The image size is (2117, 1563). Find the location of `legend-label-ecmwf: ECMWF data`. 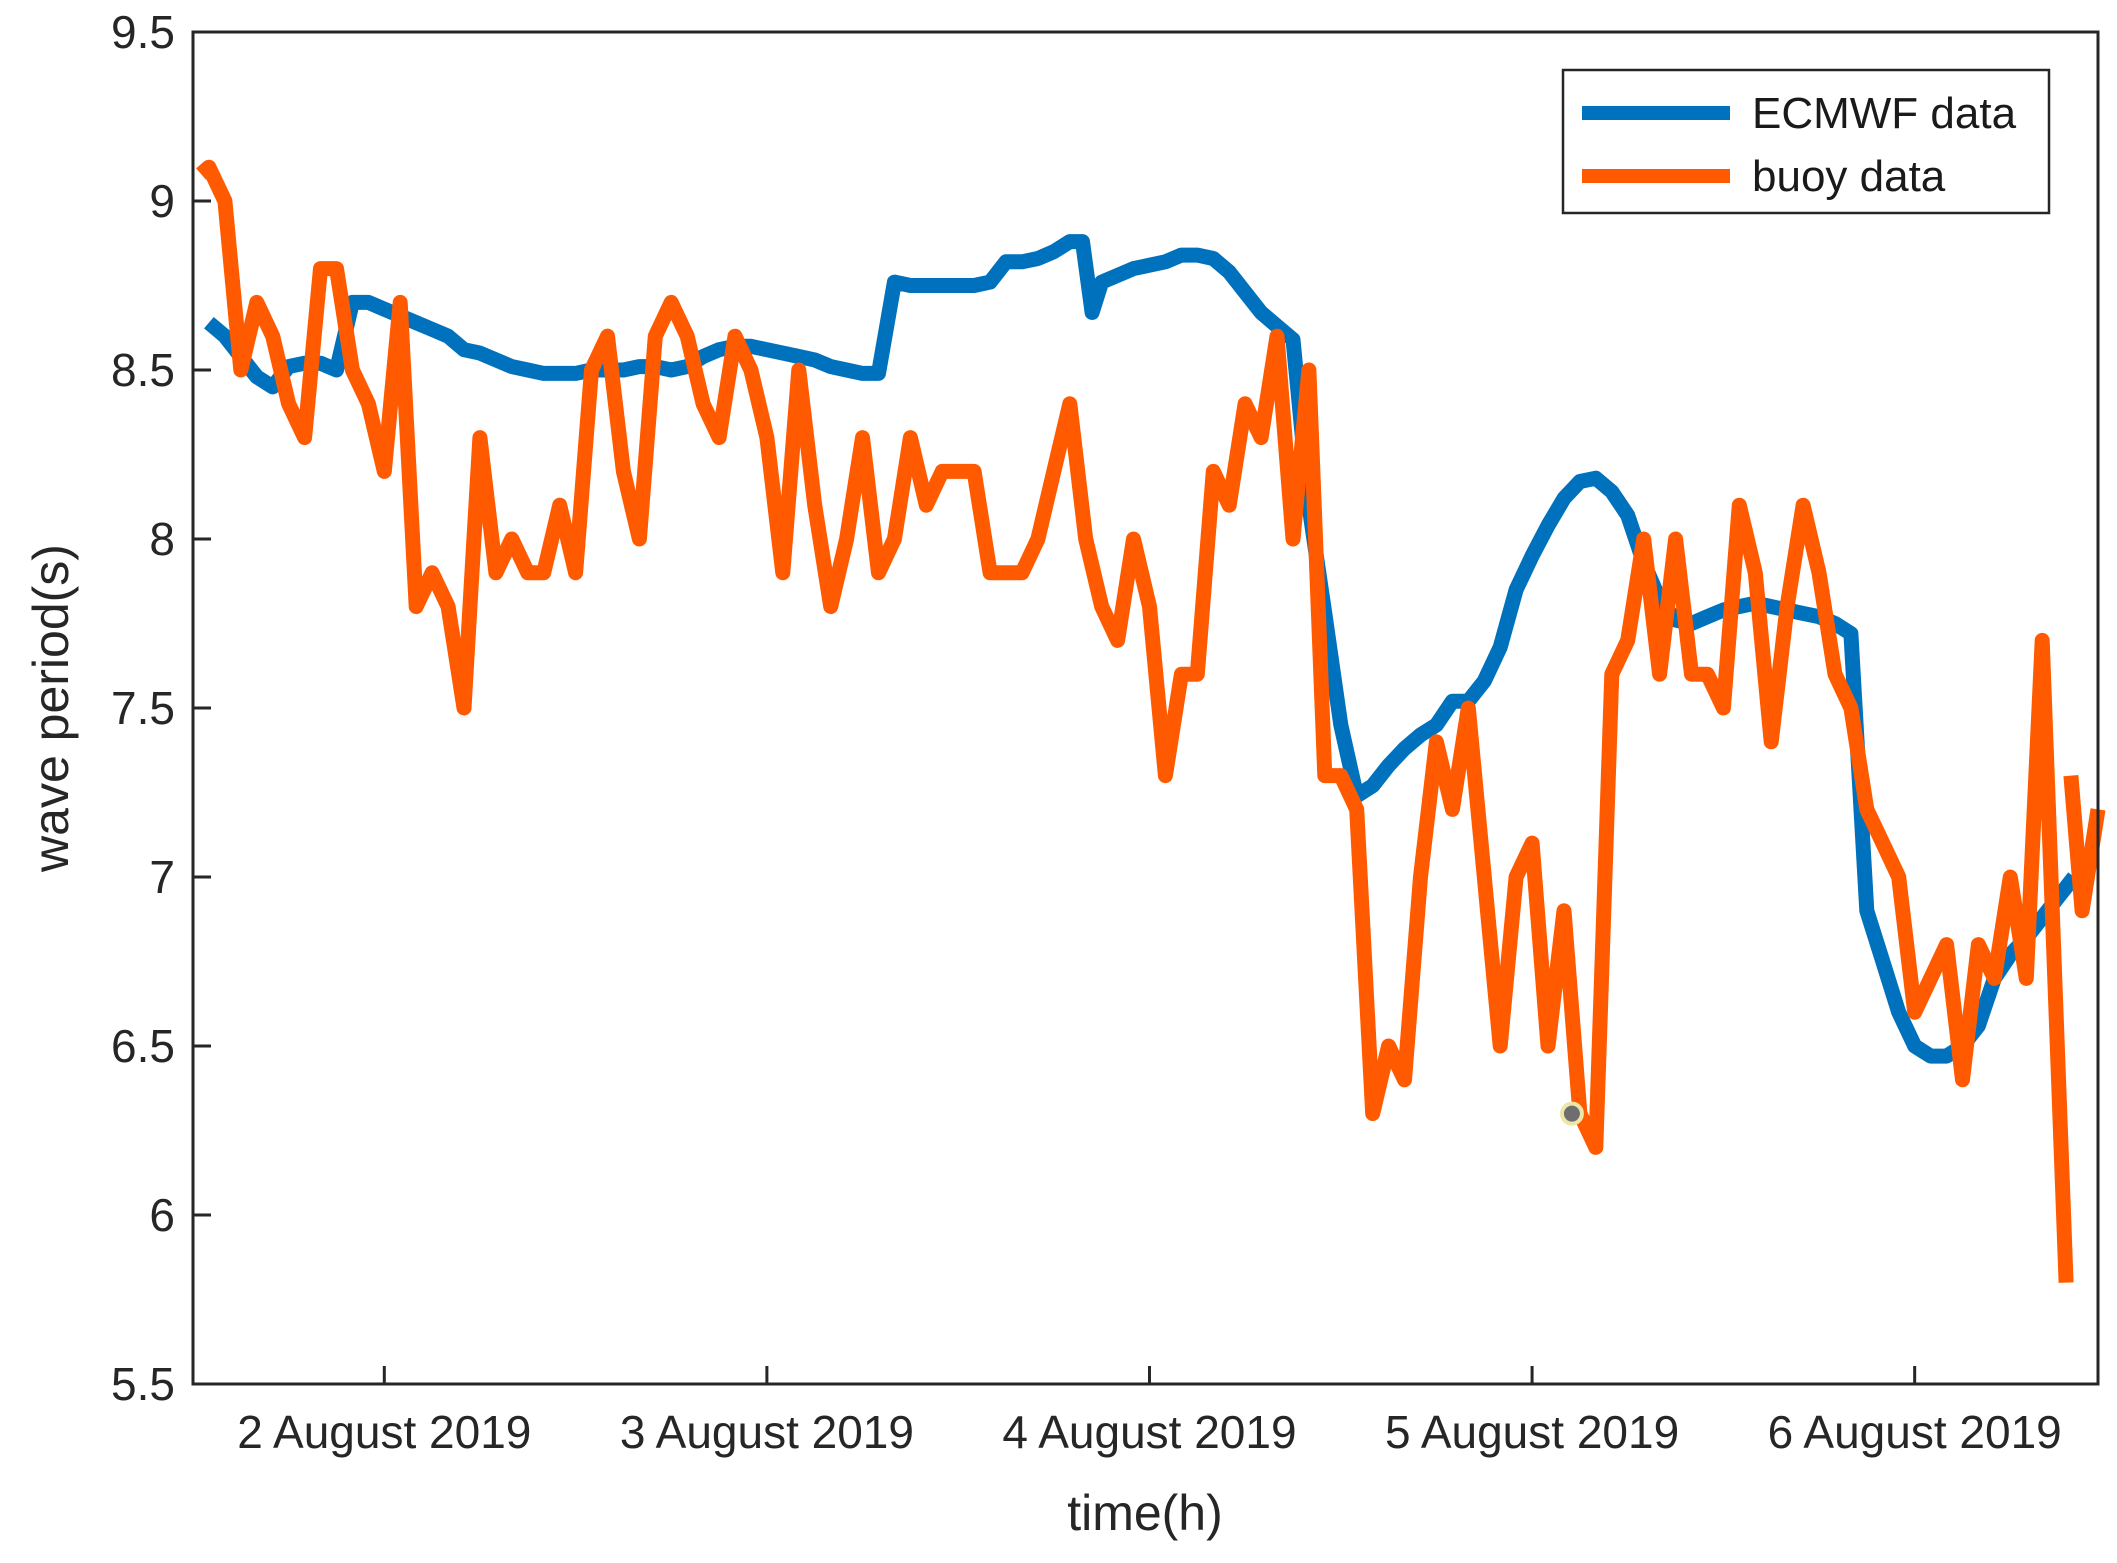

legend-label-ecmwf: ECMWF data is located at coordinates (1884, 113).